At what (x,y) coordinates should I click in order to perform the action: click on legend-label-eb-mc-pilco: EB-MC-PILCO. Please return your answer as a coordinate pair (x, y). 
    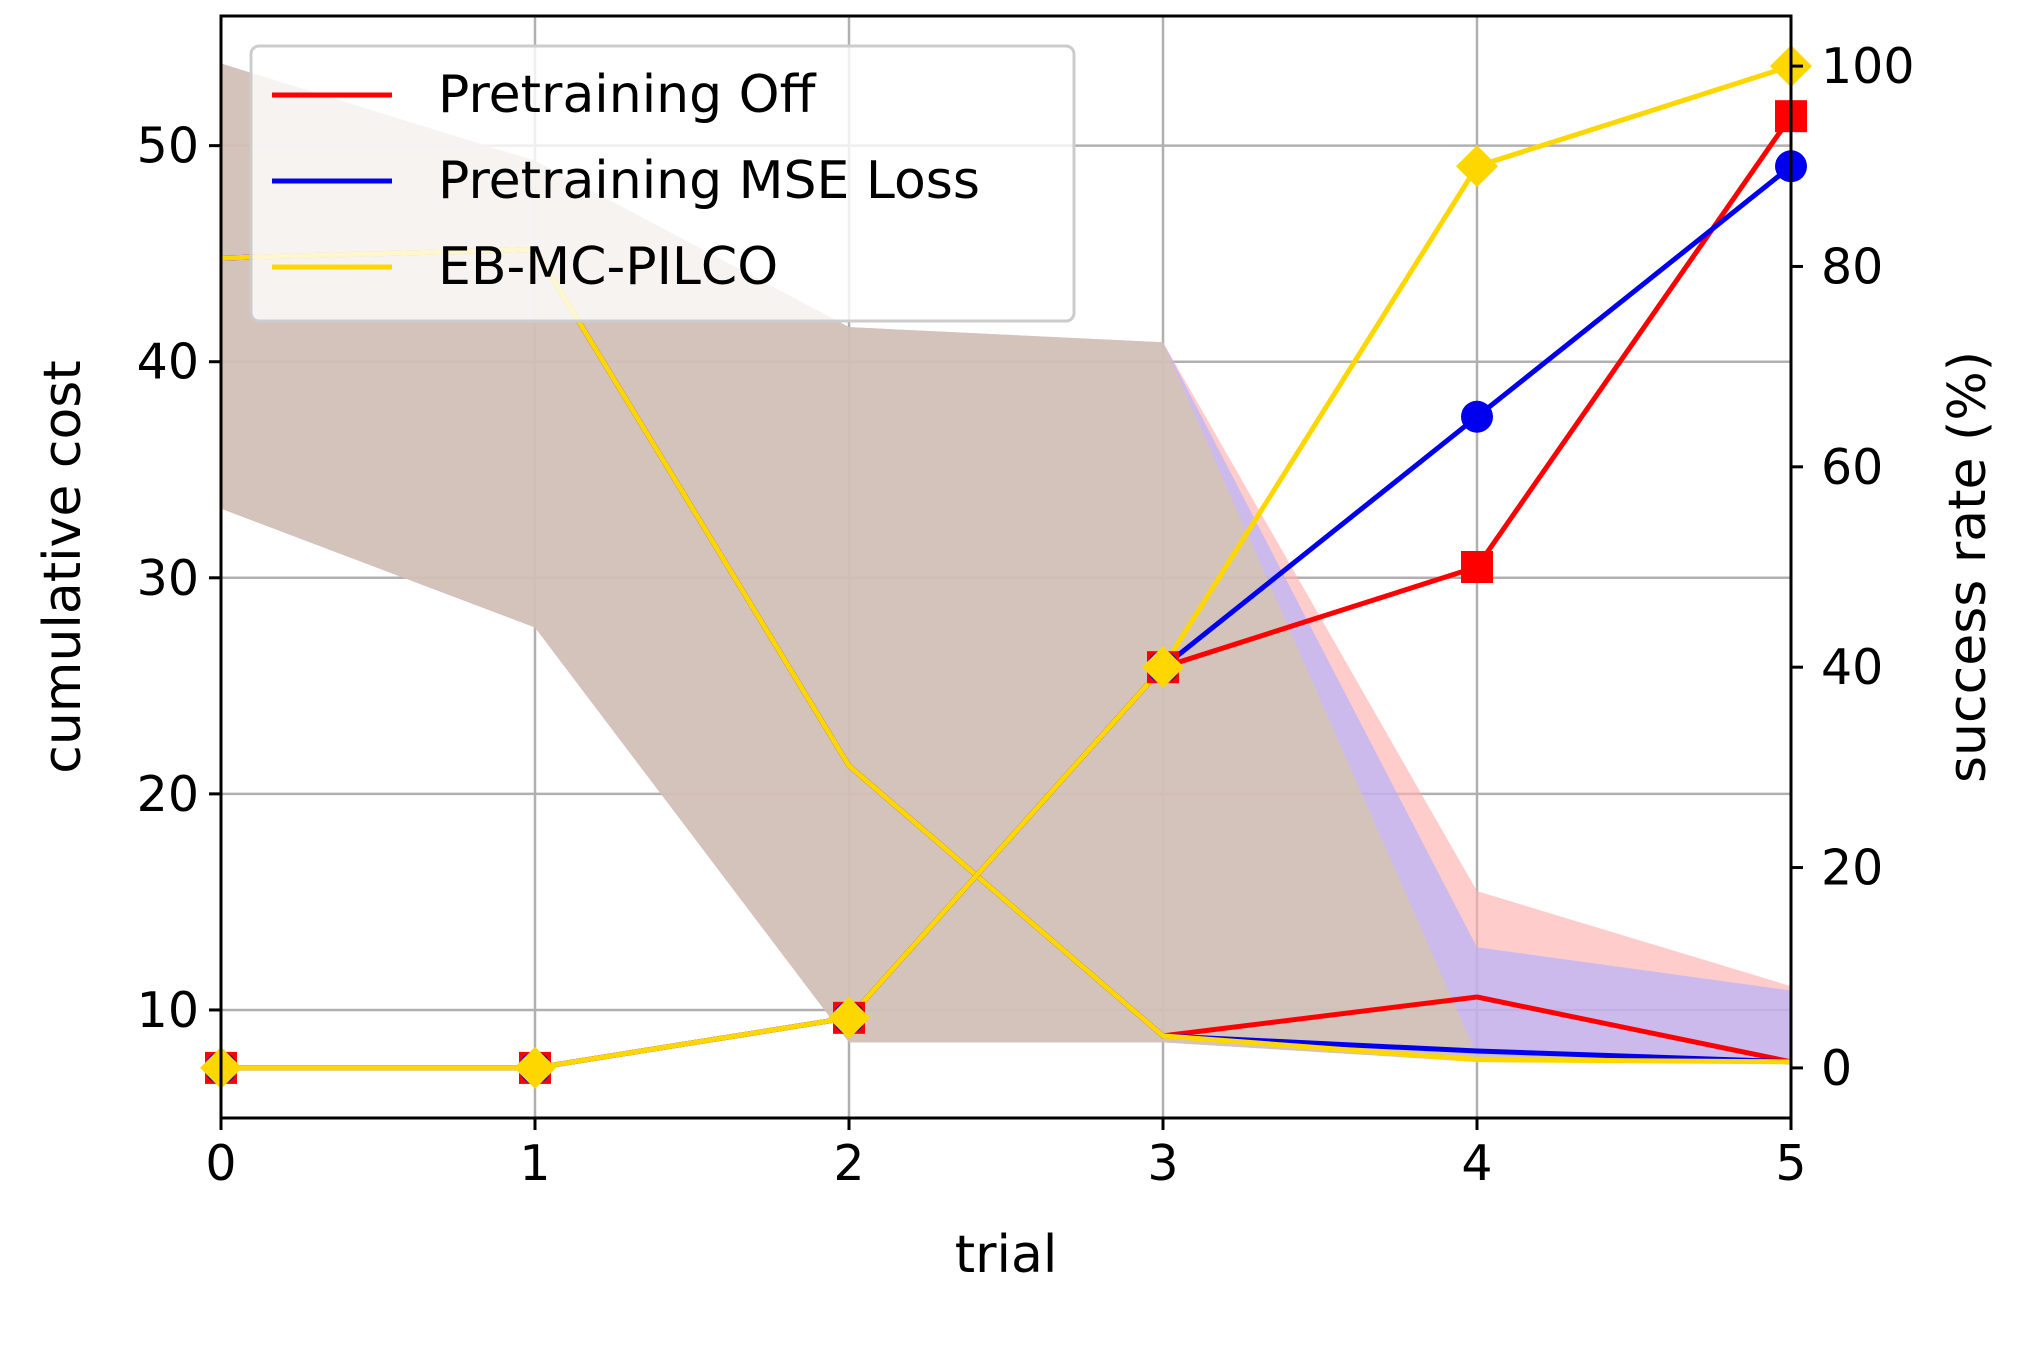
    Looking at the image, I should click on (608, 267).